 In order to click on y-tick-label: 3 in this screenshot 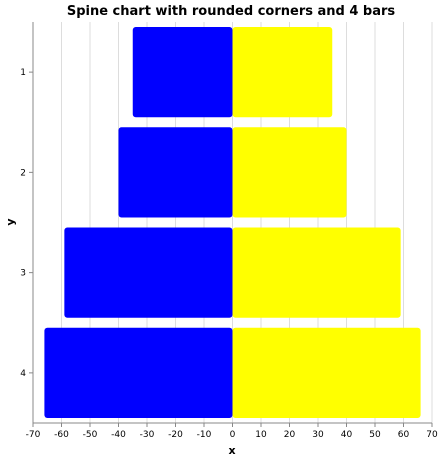, I will do `click(23, 274)`.